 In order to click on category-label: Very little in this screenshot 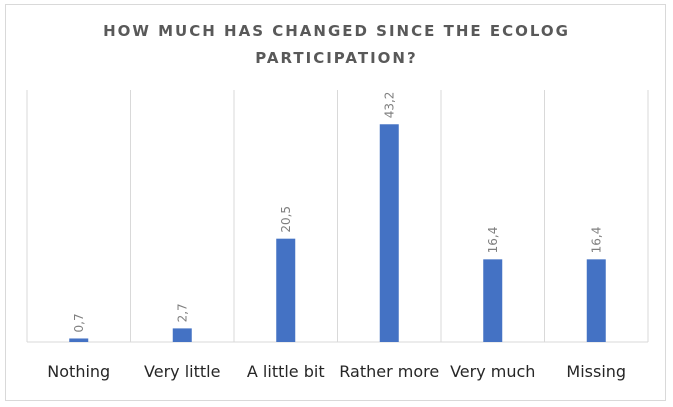, I will do `click(182, 371)`.